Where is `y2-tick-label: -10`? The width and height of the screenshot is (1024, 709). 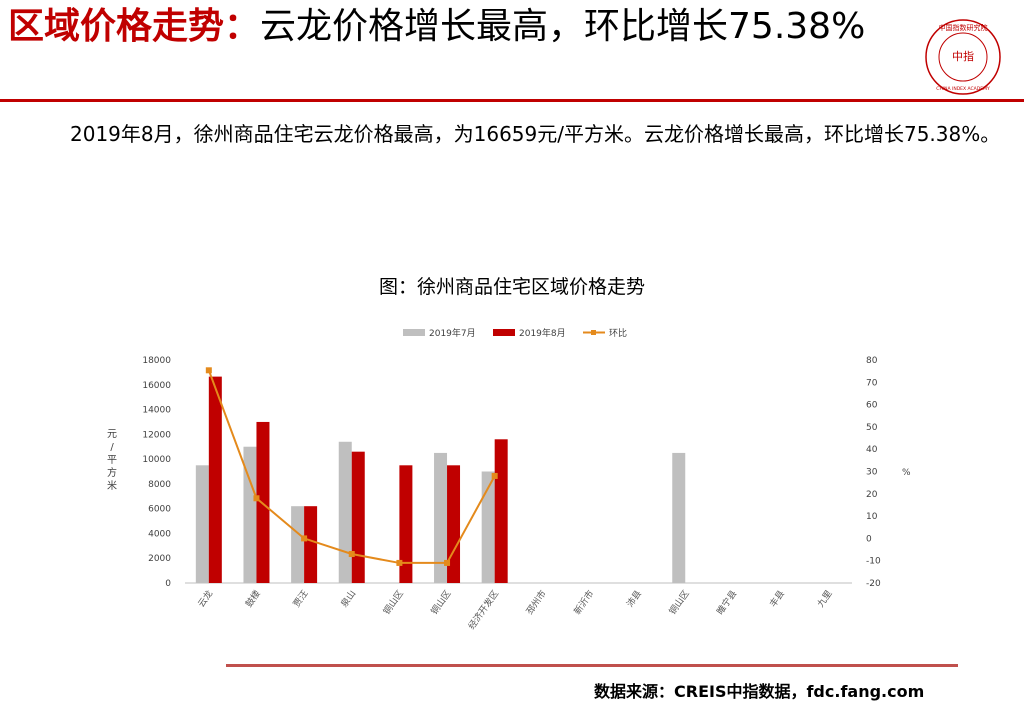
y2-tick-label: -10 is located at coordinates (873, 562).